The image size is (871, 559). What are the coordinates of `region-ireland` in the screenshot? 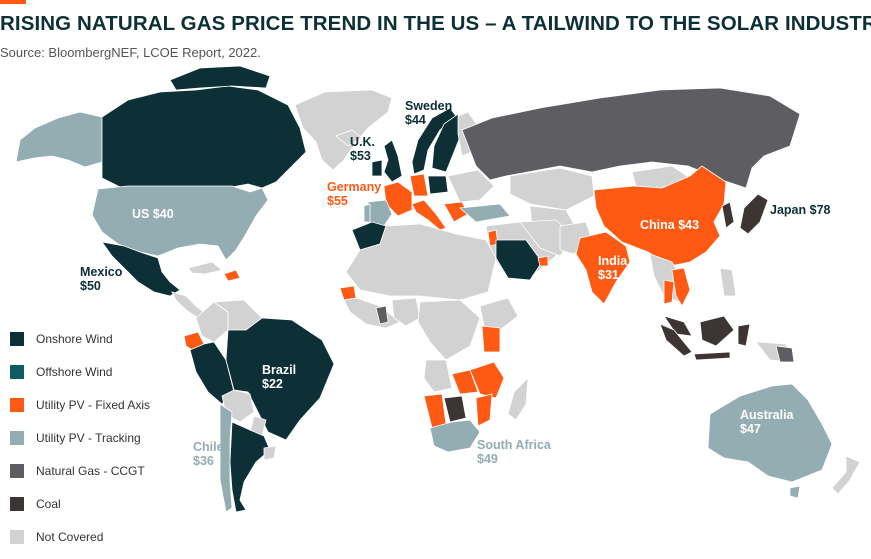 It's located at (377, 168).